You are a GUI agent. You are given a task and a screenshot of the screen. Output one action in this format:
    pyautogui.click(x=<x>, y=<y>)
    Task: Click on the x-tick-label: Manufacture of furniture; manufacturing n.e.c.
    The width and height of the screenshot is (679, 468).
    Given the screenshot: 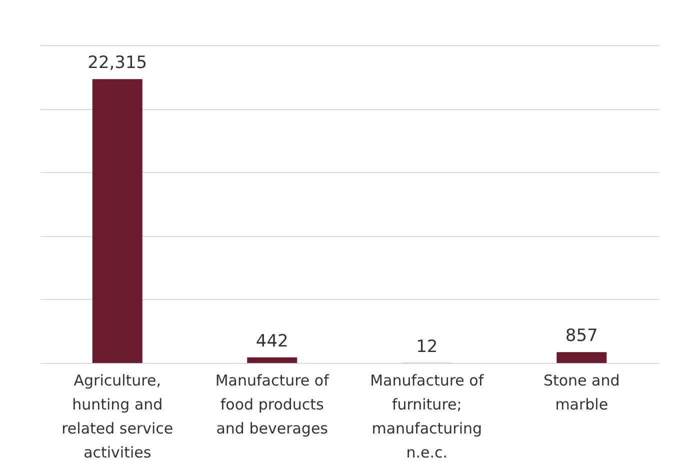 What is the action you would take?
    pyautogui.click(x=427, y=417)
    